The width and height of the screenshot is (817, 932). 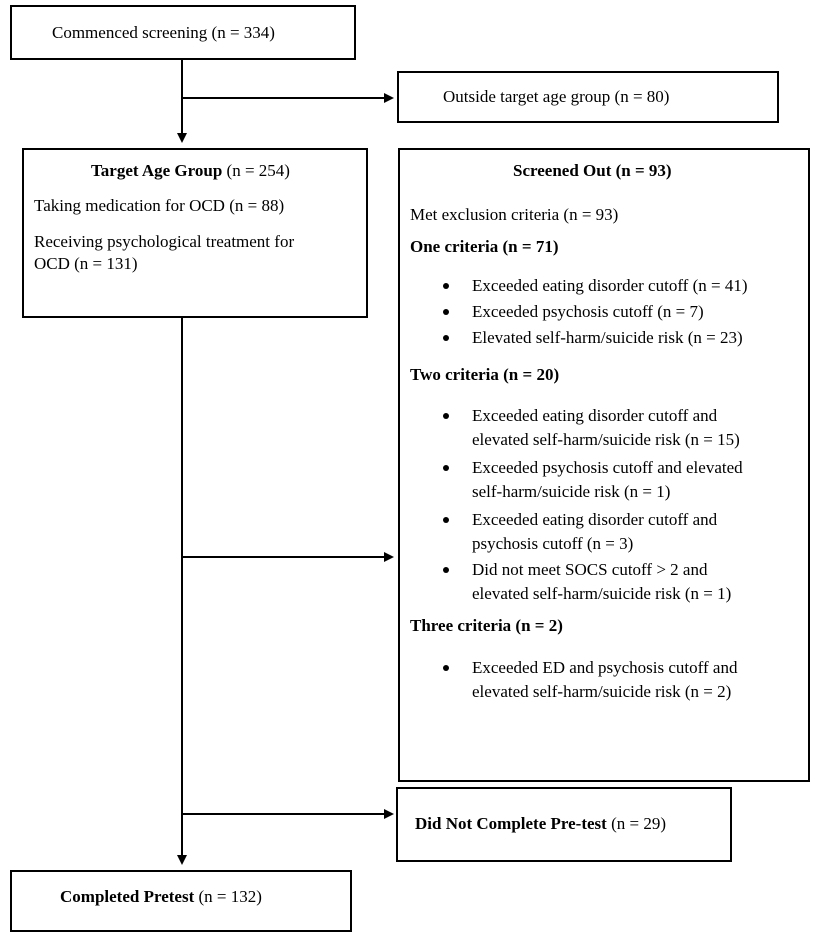 What do you see at coordinates (486, 625) in the screenshot?
I see `three-criteria-heading: Three criteria (n = 2)` at bounding box center [486, 625].